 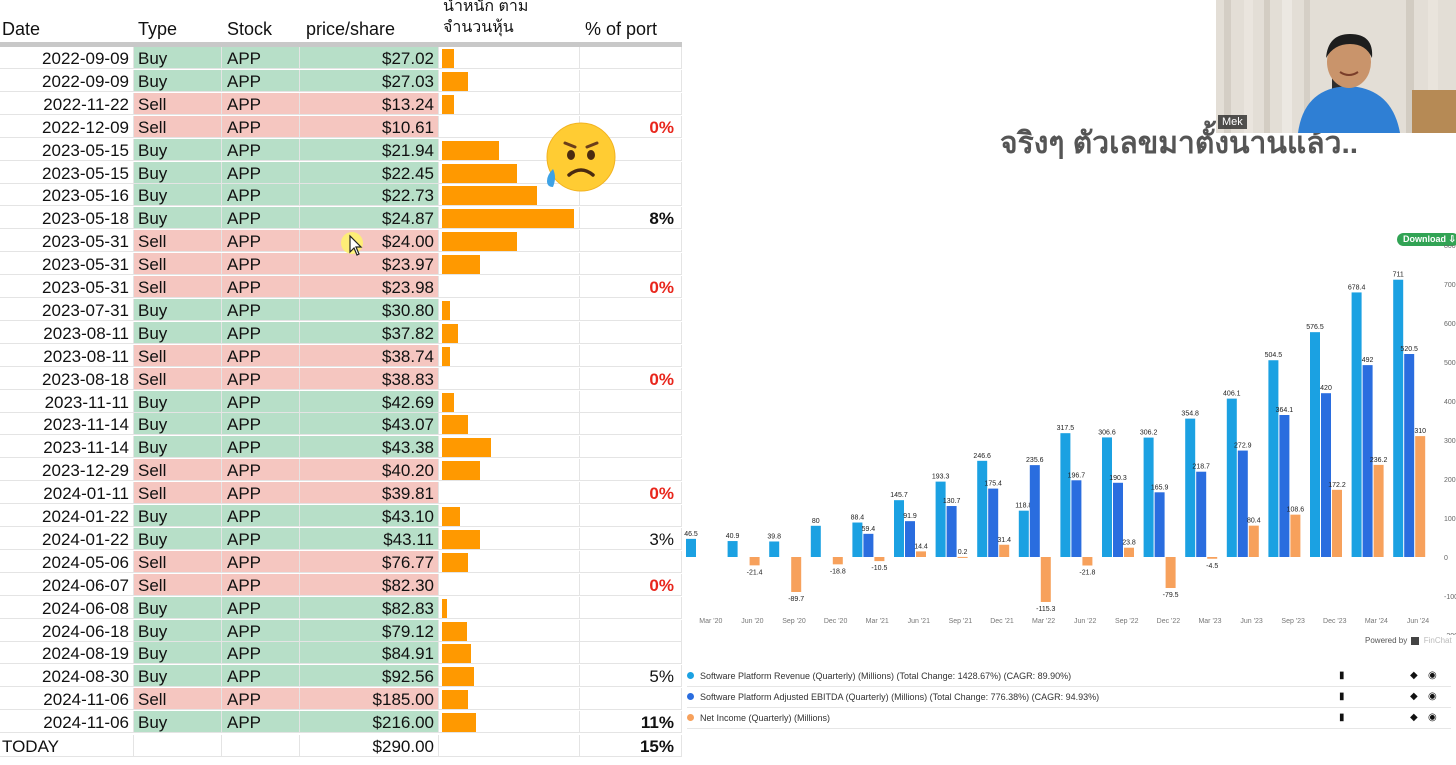 What do you see at coordinates (67, 309) in the screenshot?
I see `date-cell: 2023-07-31` at bounding box center [67, 309].